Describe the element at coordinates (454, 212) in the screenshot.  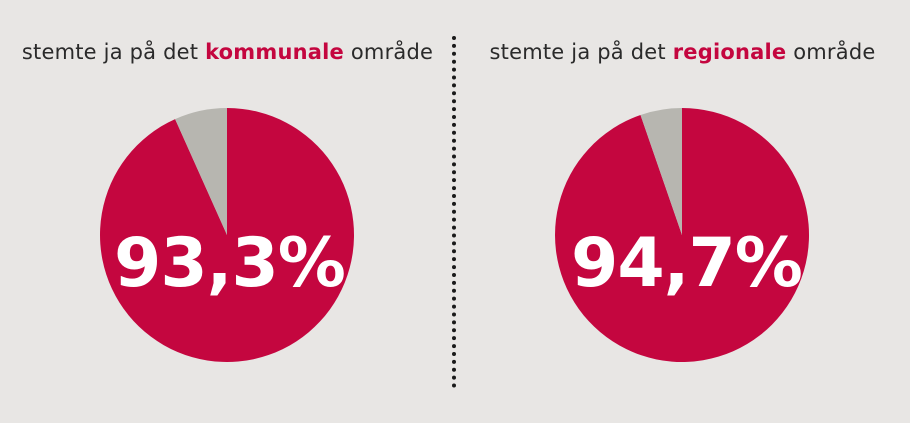
I see `dotted-divider` at that location.